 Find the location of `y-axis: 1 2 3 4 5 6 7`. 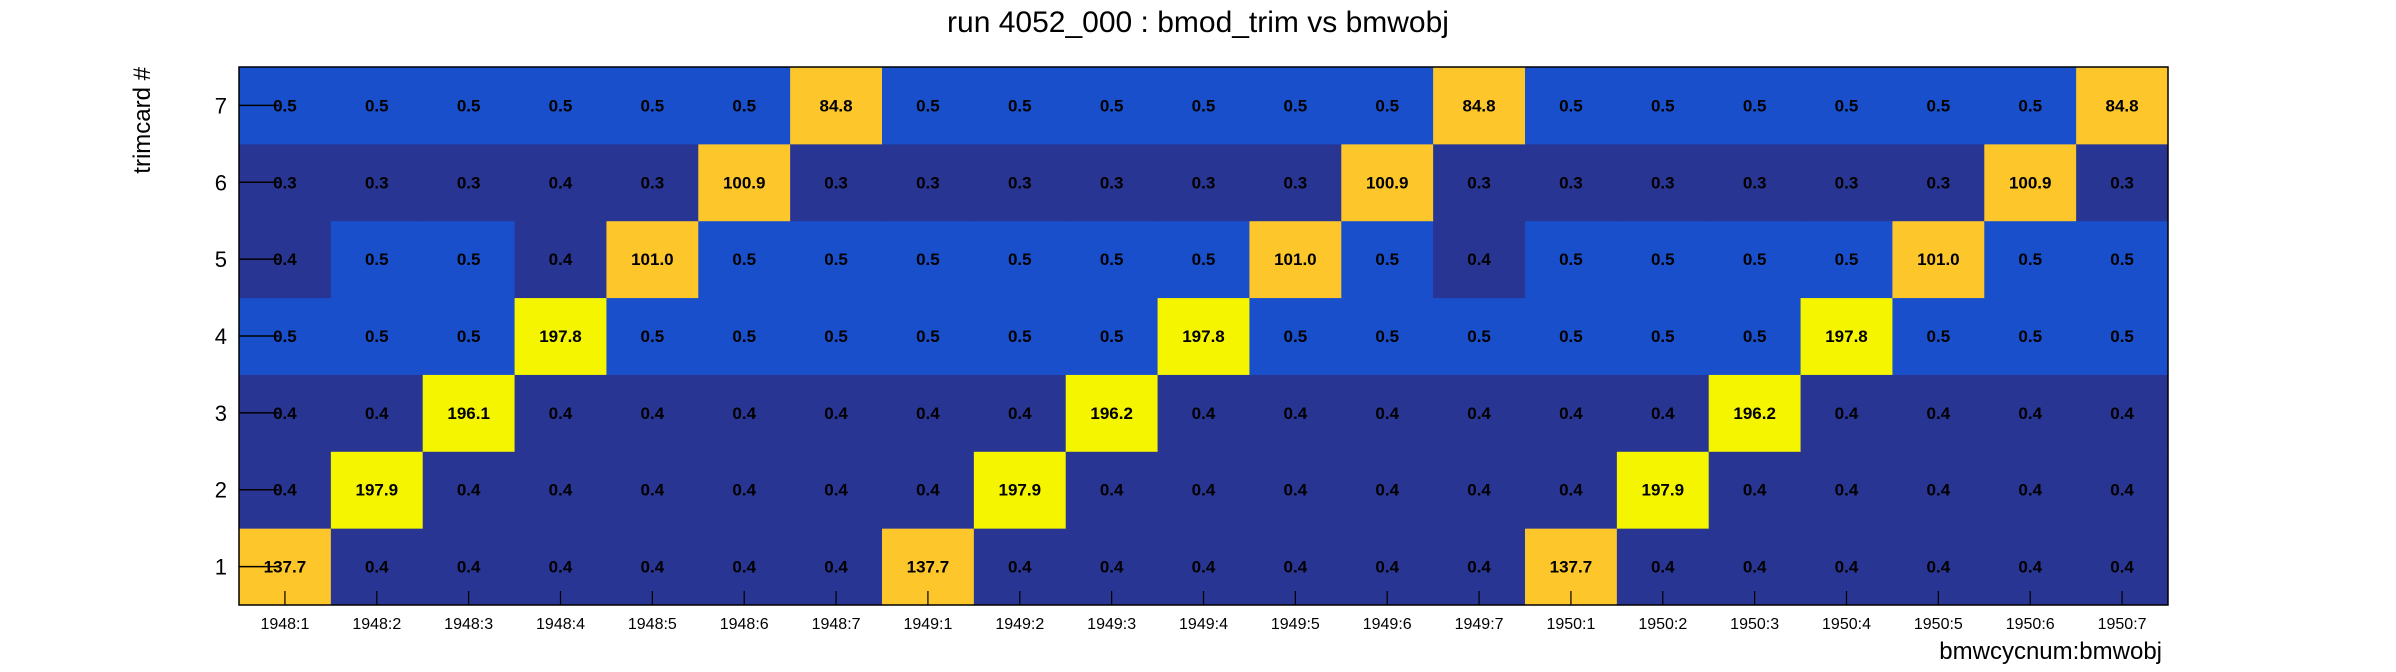

y-axis: 1 2 3 4 5 6 7 is located at coordinates (247, 336).